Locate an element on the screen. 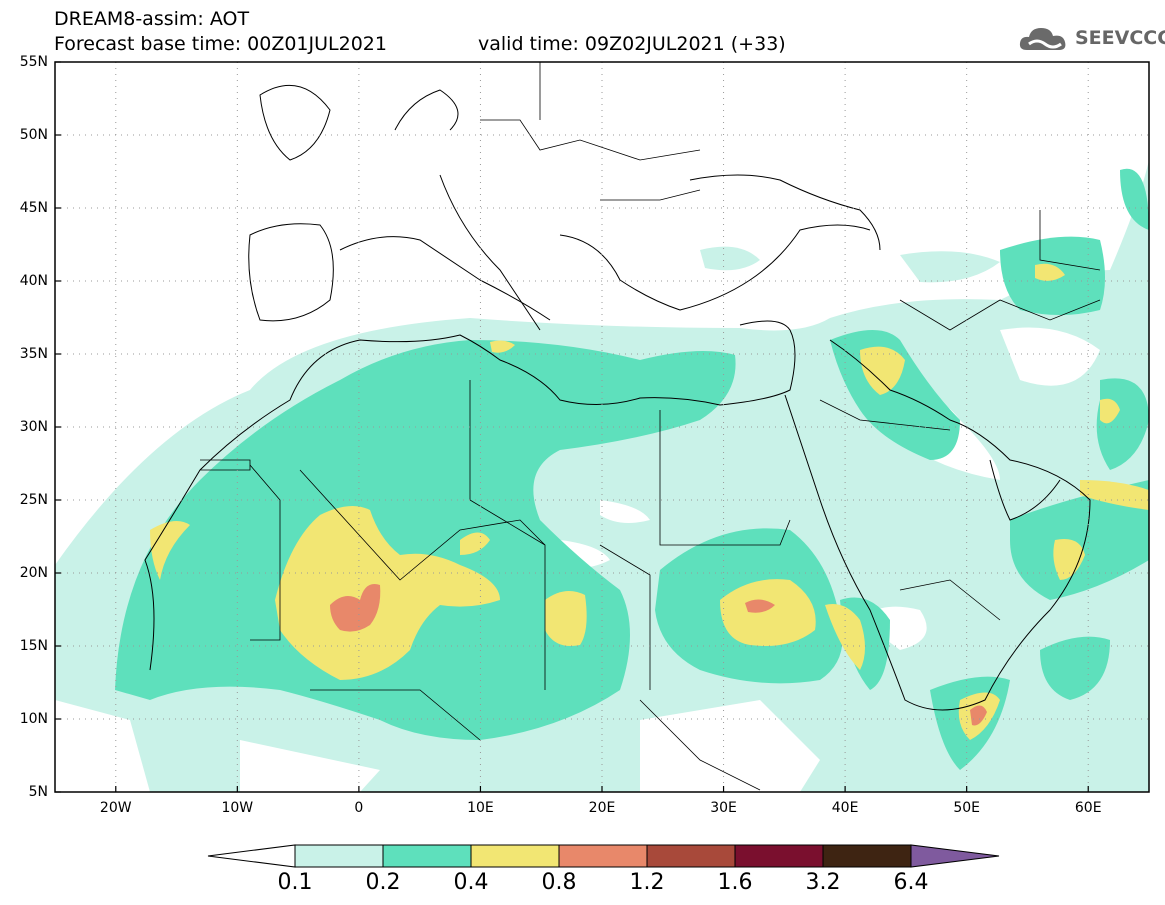 Image resolution: width=1165 pixels, height=905 pixels. lat-label: 10N is located at coordinates (33, 719).